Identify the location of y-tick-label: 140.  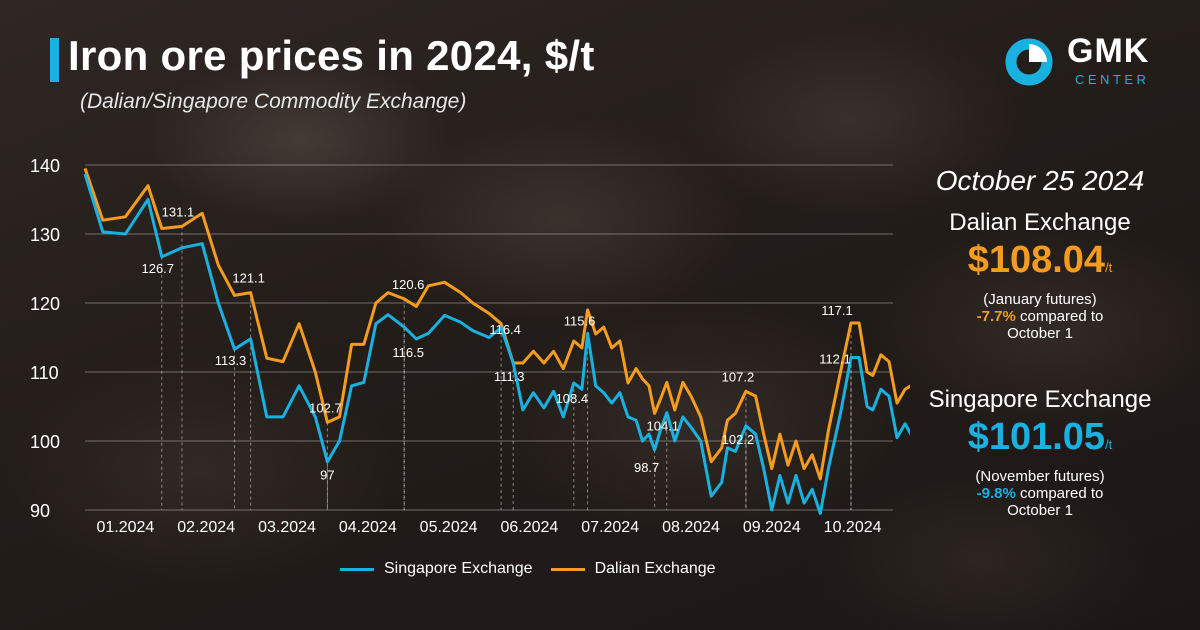
(45, 166).